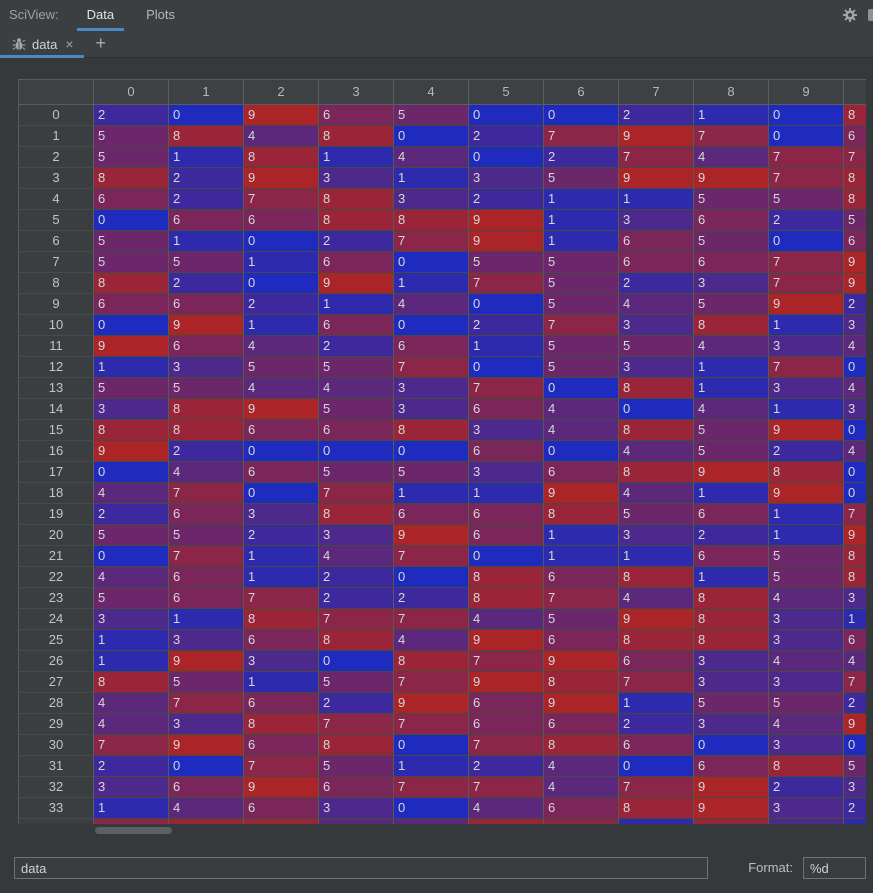 The image size is (873, 893). Describe the element at coordinates (56, 388) in the screenshot. I see `row-header-cell: 13` at that location.